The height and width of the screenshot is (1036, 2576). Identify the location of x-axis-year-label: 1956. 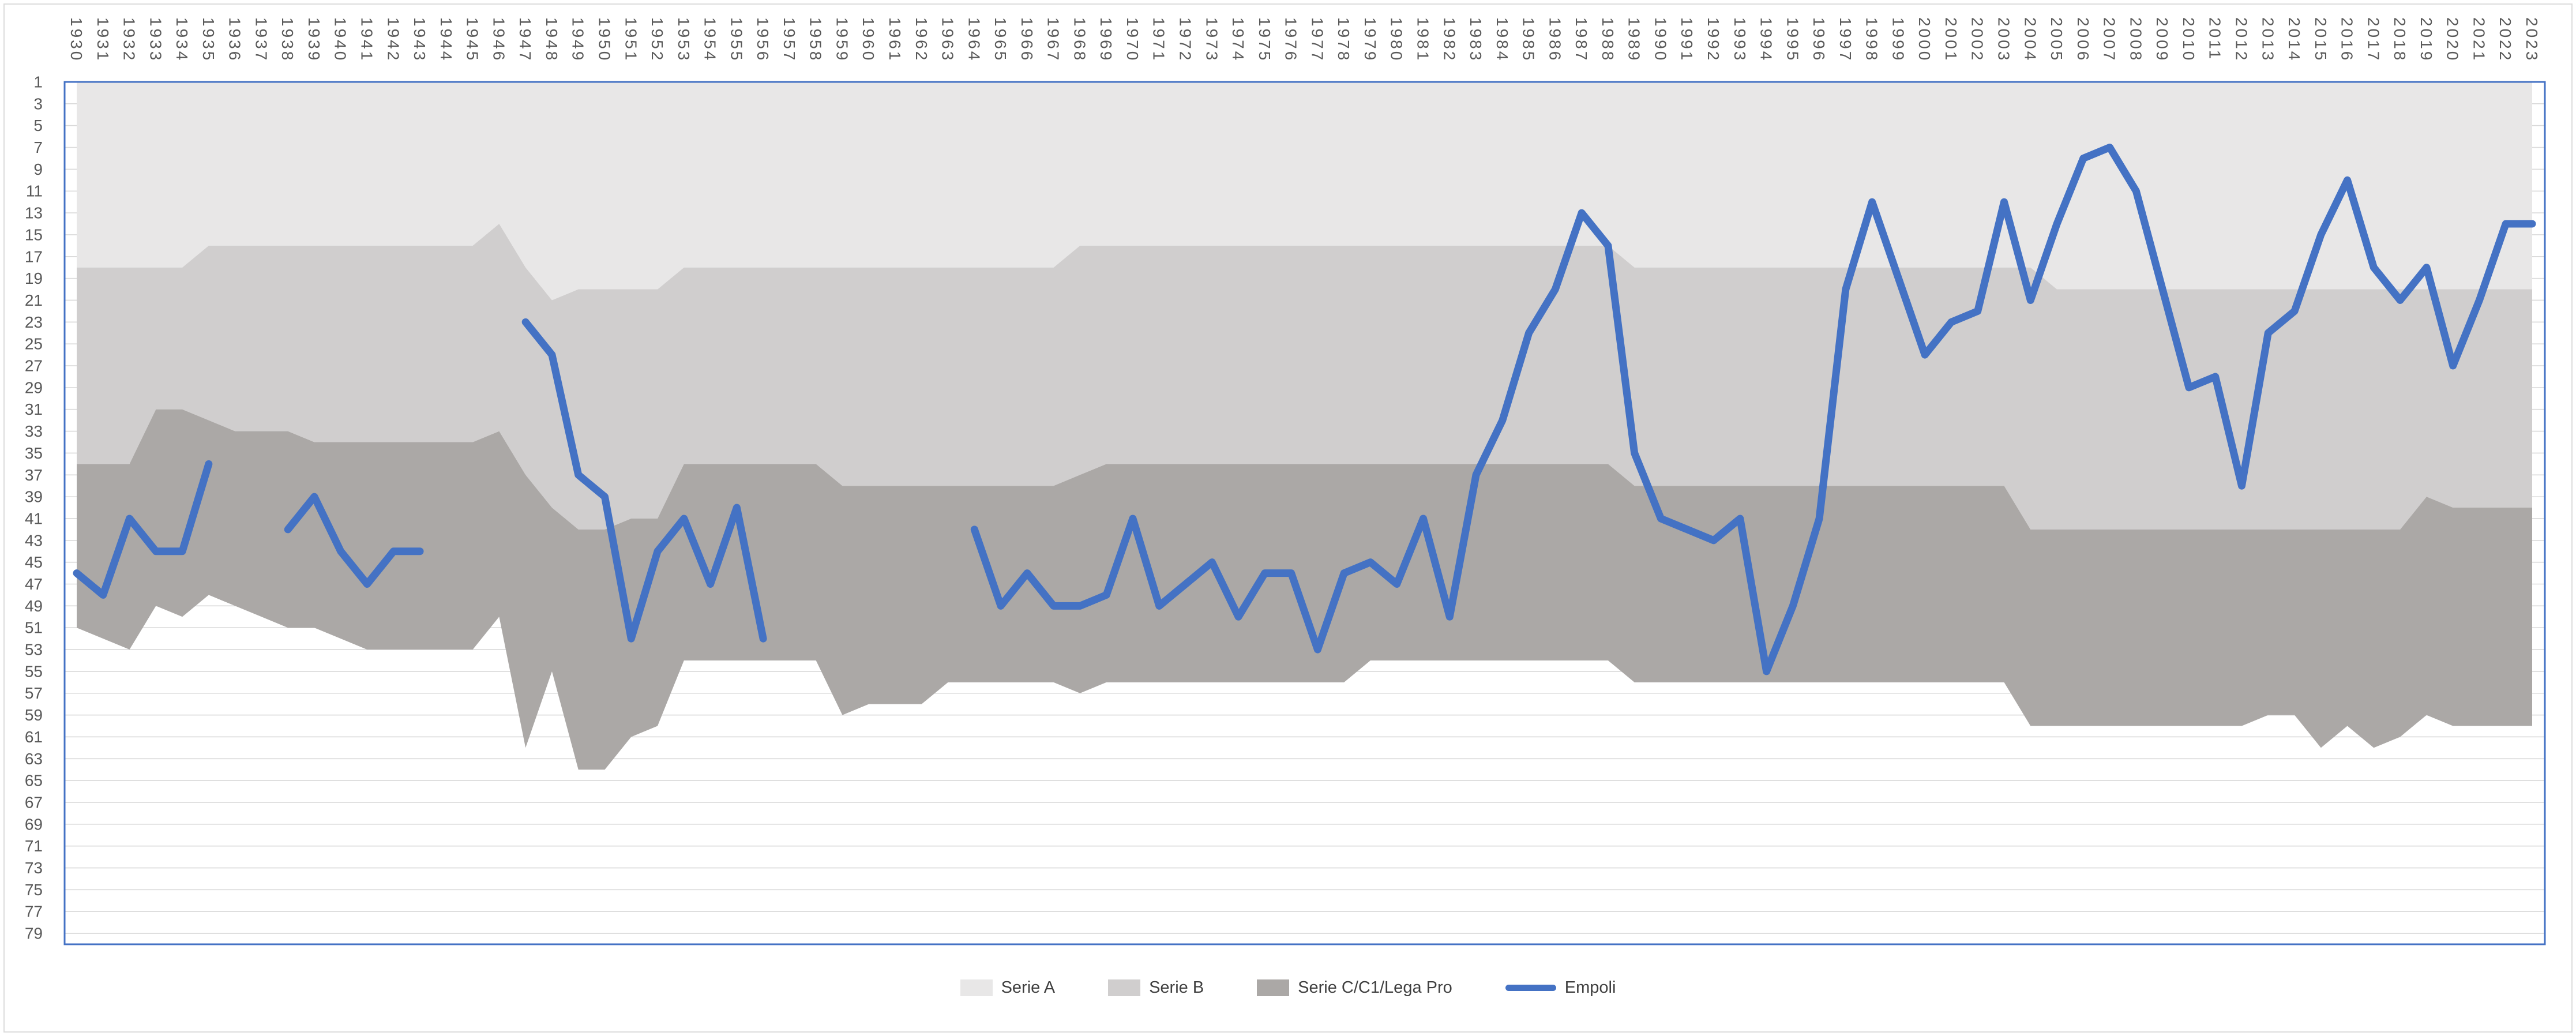
(763, 40).